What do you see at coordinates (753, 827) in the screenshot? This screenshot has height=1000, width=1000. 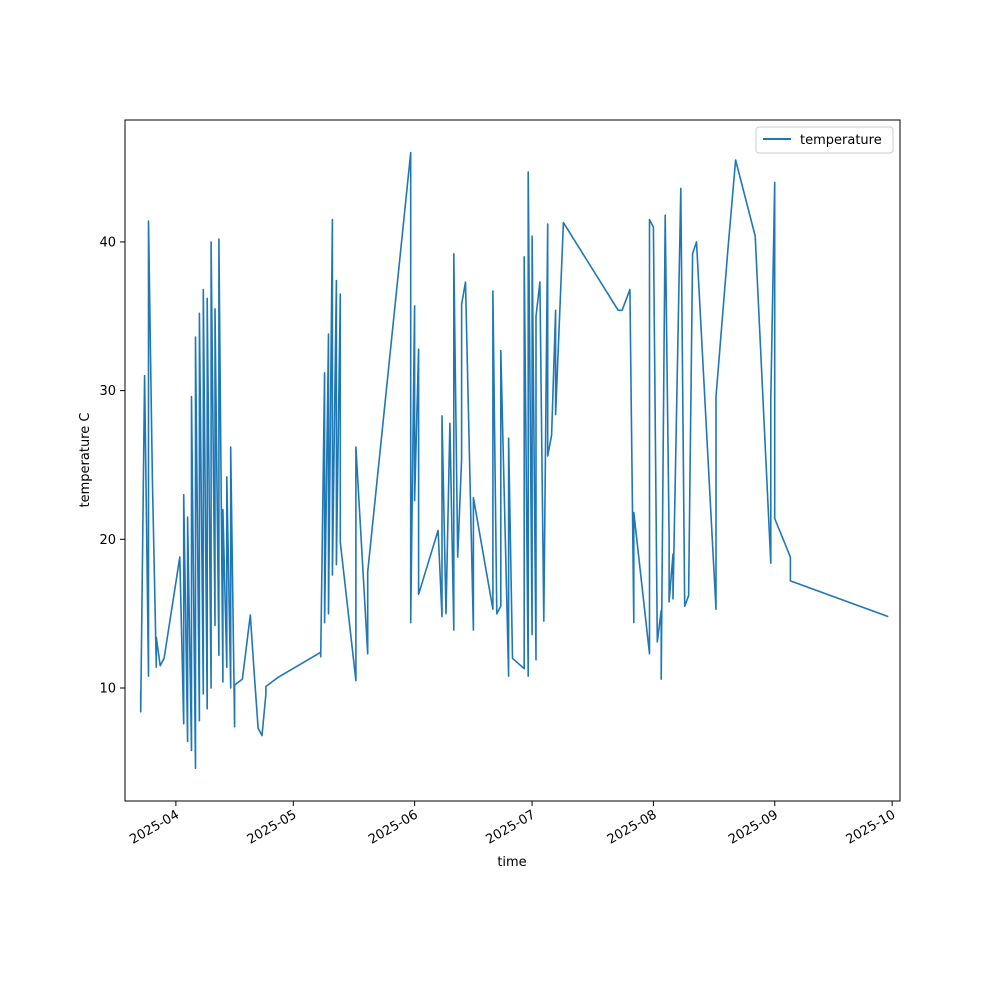 I see `x-tick-label: 2025-09` at bounding box center [753, 827].